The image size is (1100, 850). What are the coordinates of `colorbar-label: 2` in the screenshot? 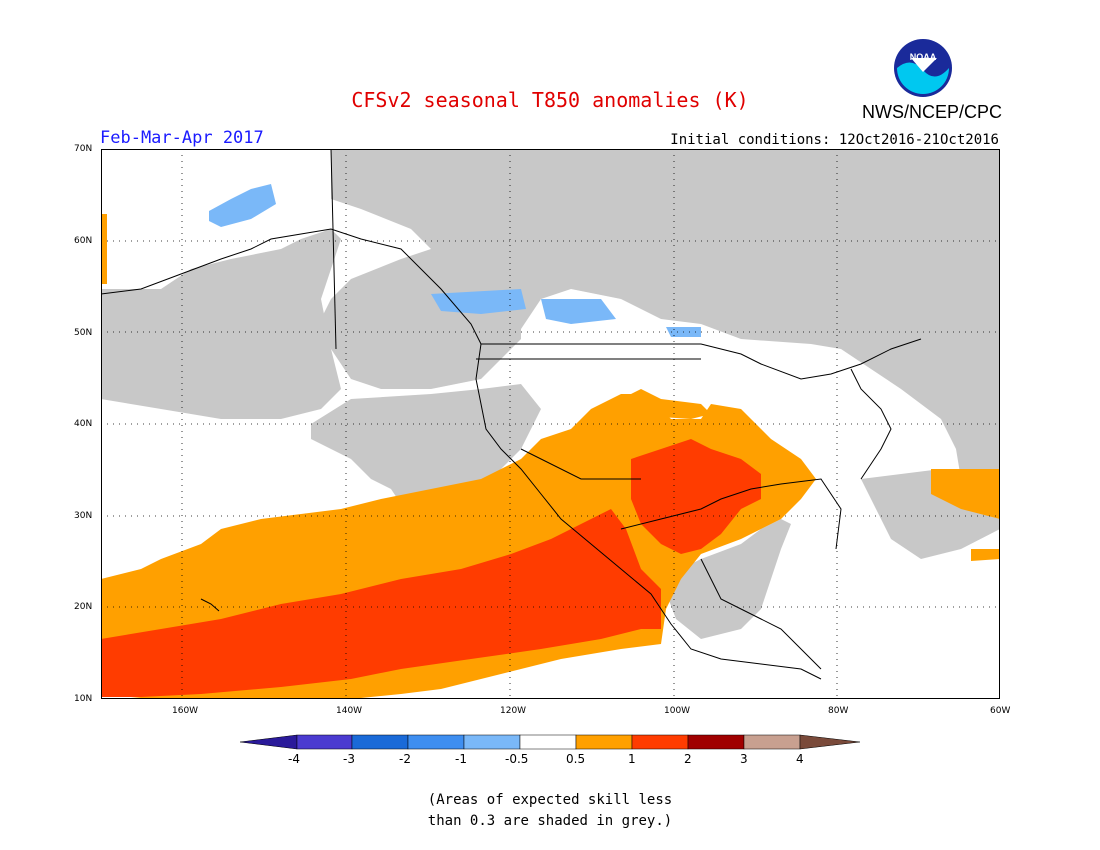 It's located at (688, 759).